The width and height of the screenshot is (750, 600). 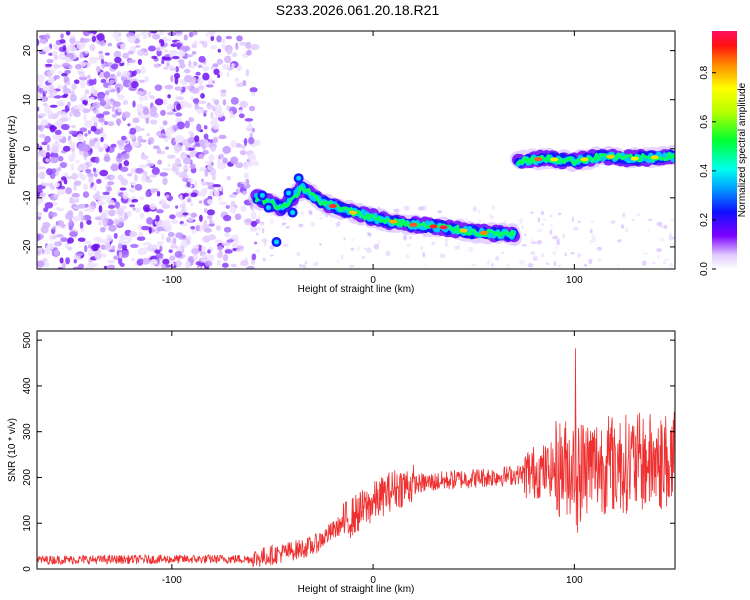 What do you see at coordinates (289, 193) in the screenshot?
I see `ridge-blob-core` at bounding box center [289, 193].